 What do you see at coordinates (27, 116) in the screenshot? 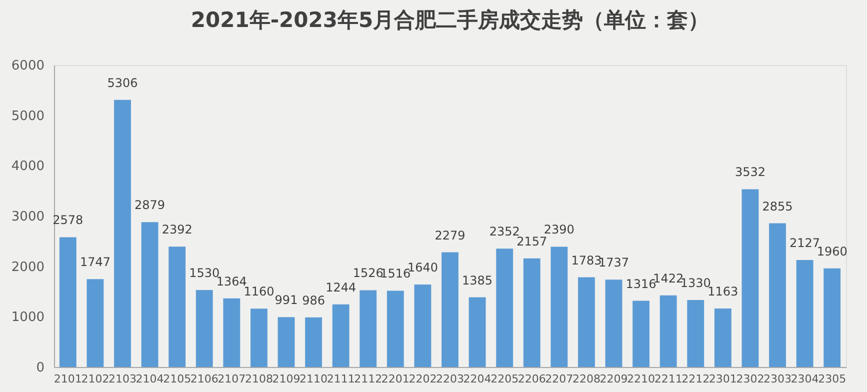
I see `y-tick-label: 5000` at bounding box center [27, 116].